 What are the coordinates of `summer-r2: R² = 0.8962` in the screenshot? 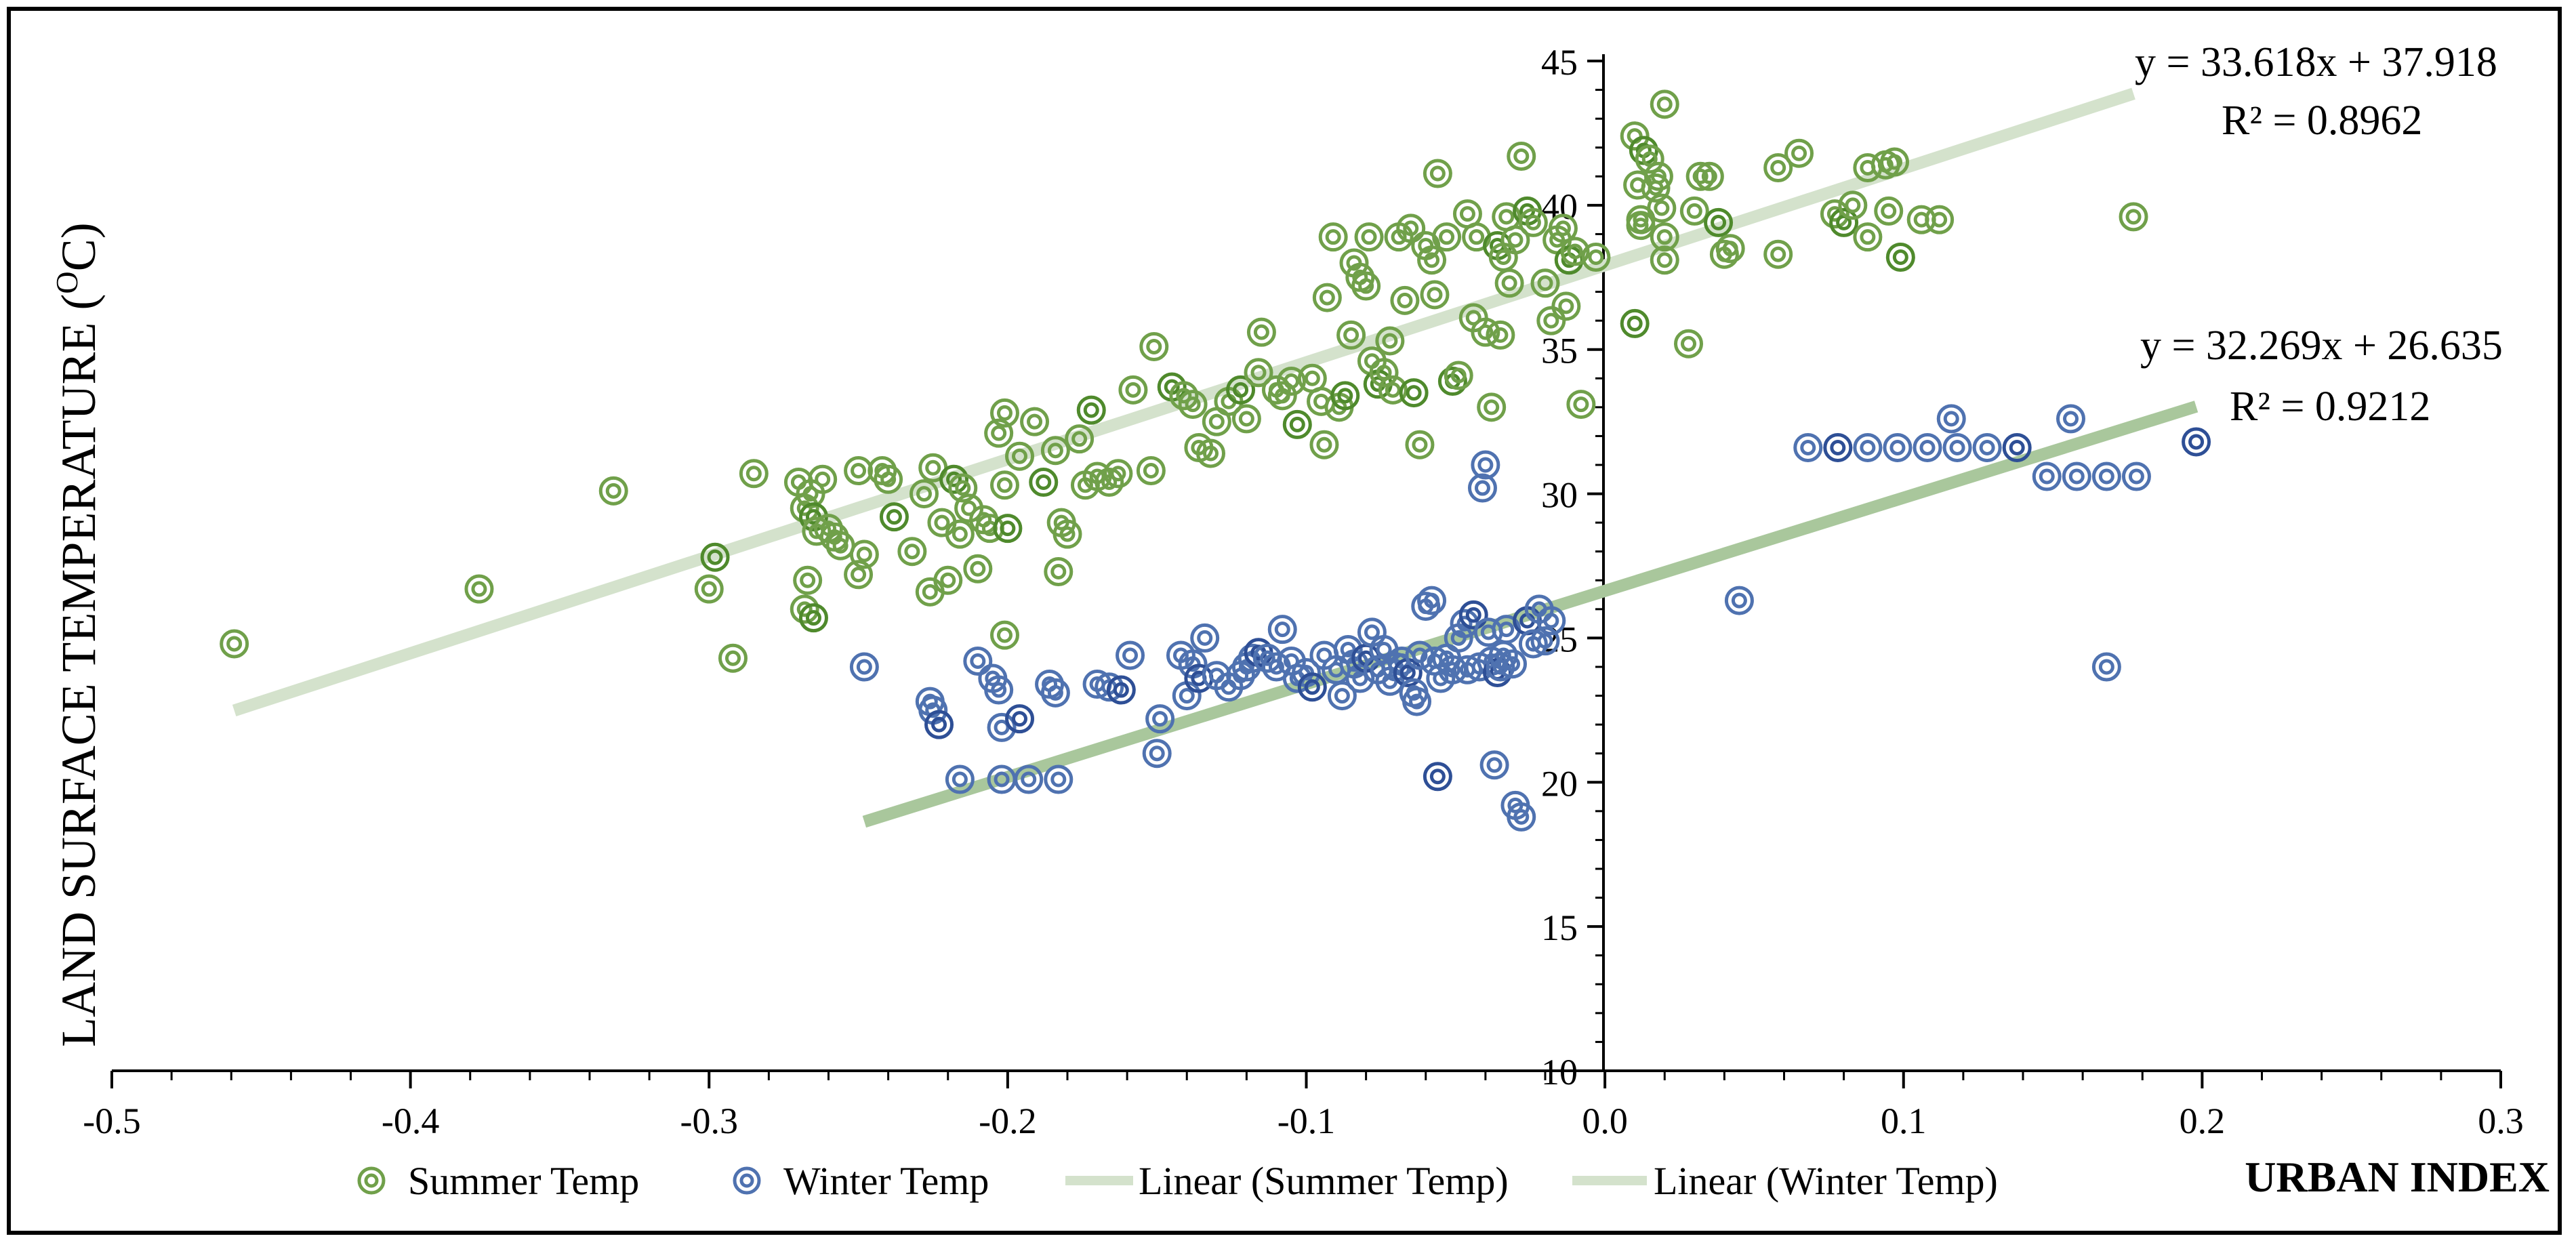 It's located at (2322, 121).